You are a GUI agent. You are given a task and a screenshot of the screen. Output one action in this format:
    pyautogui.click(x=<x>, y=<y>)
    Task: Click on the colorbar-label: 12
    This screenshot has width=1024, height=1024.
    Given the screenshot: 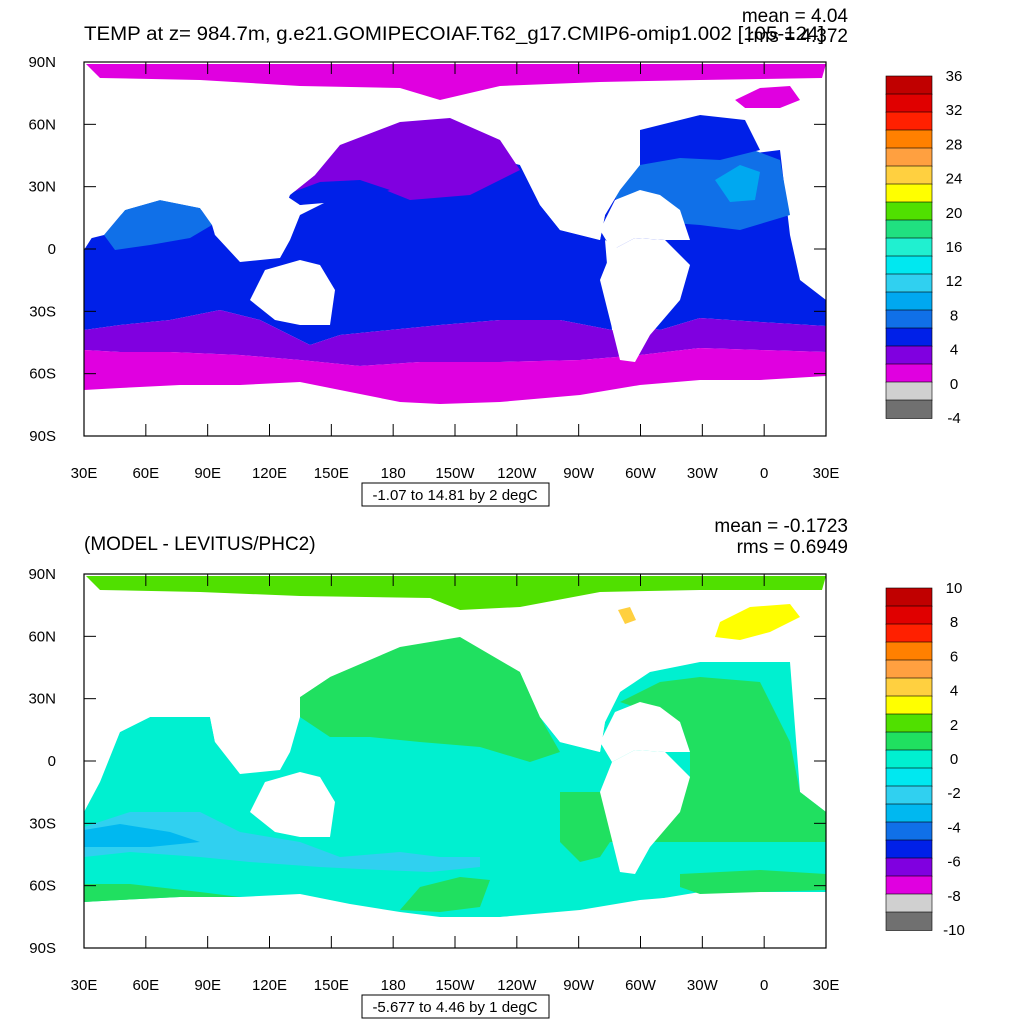 What is the action you would take?
    pyautogui.click(x=954, y=281)
    